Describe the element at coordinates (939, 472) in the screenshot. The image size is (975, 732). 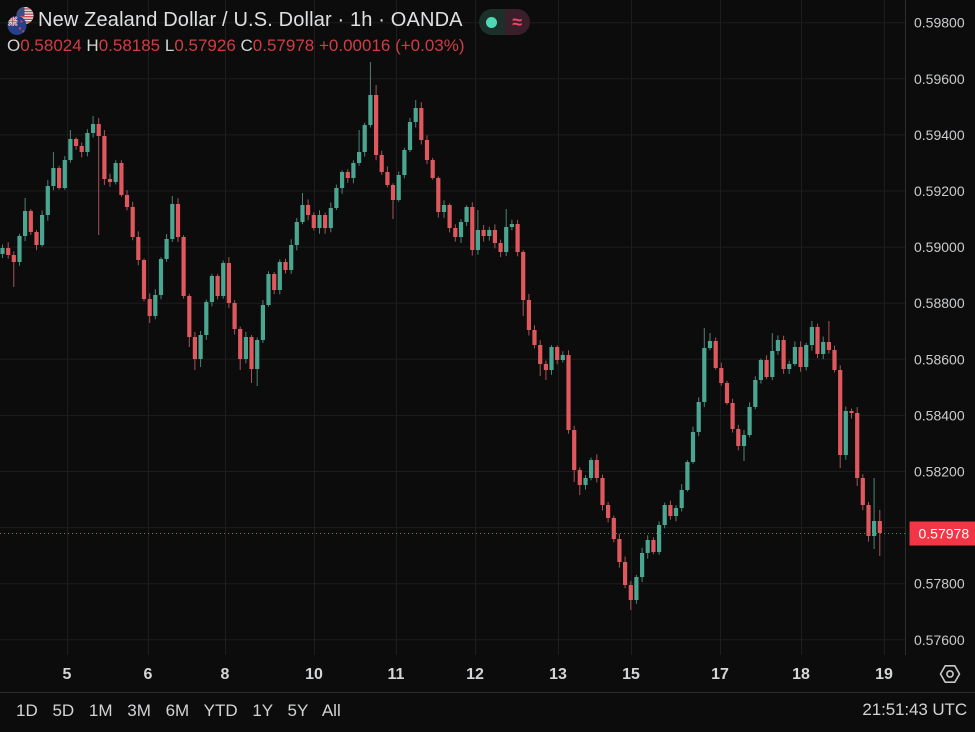
I see `svg-text: 0.58200` at that location.